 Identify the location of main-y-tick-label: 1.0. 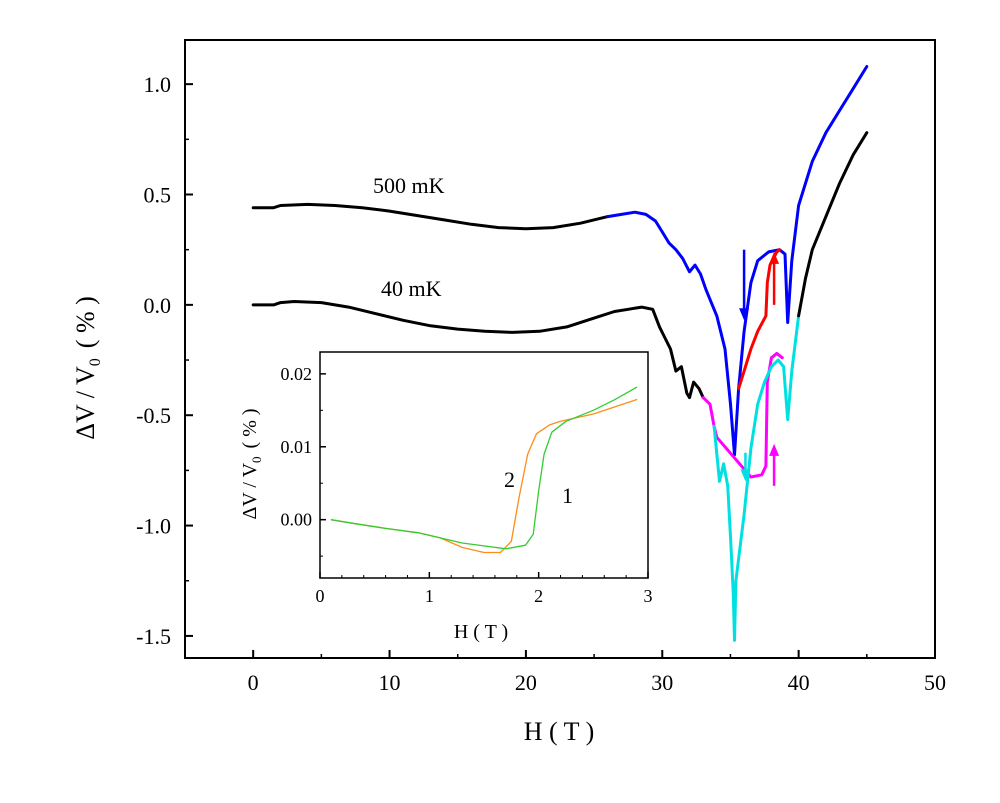
(158, 84).